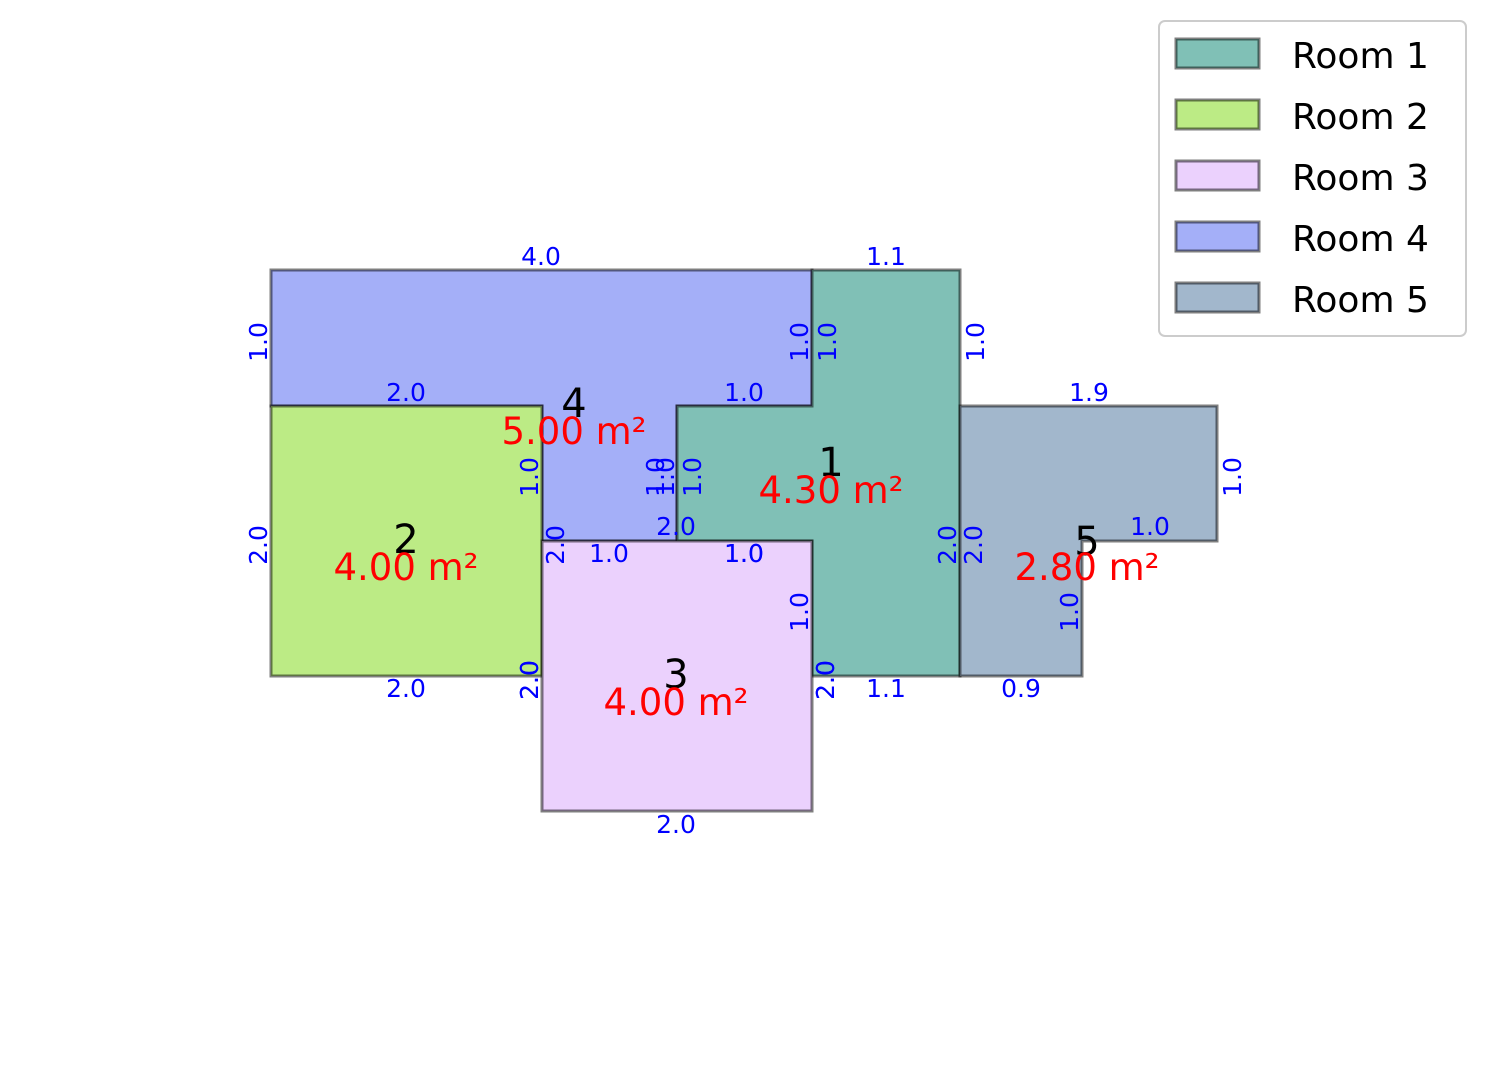 This screenshot has height=1082, width=1488. What do you see at coordinates (973, 545) in the screenshot?
I see `room-5-dim-left: 2.0` at bounding box center [973, 545].